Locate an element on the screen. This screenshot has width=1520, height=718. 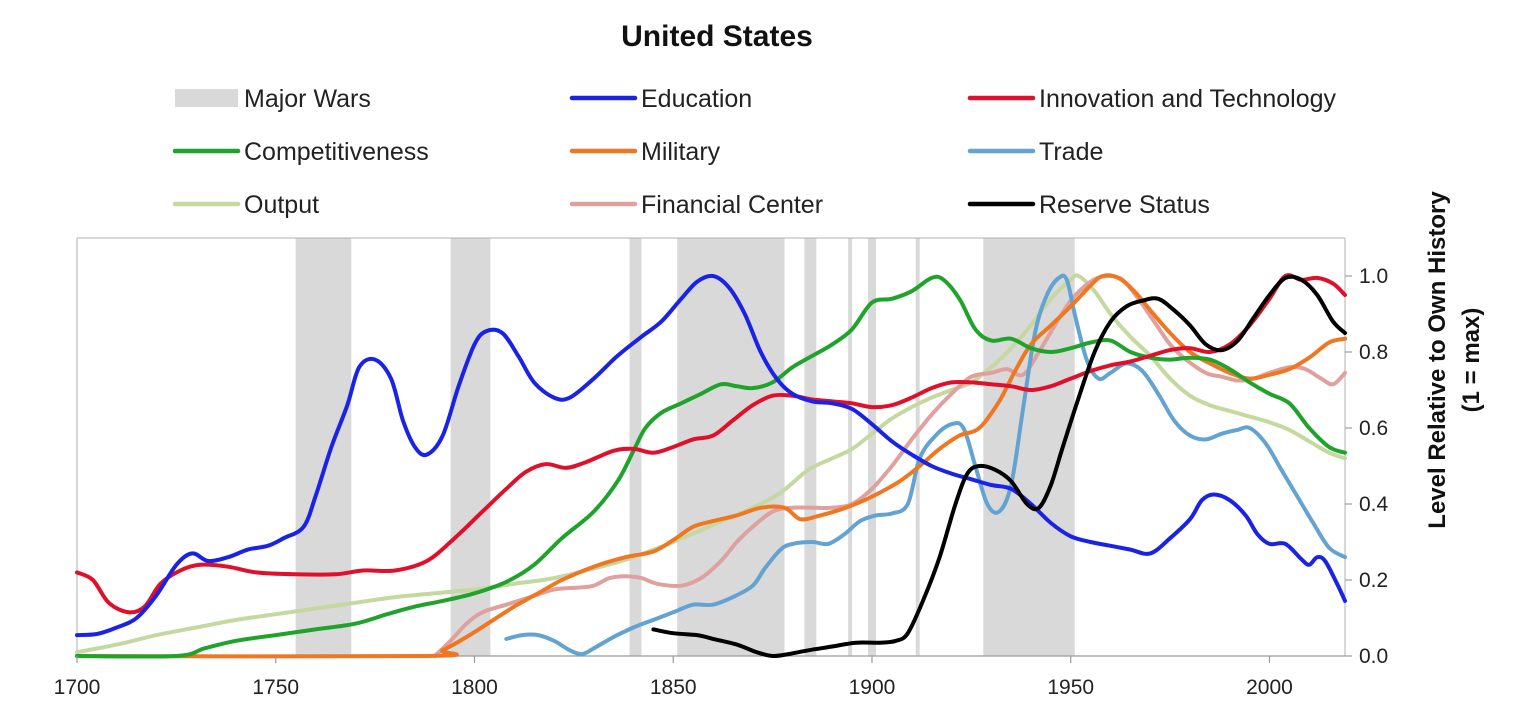
x-tick-label-1850: 1850 is located at coordinates (673, 687).